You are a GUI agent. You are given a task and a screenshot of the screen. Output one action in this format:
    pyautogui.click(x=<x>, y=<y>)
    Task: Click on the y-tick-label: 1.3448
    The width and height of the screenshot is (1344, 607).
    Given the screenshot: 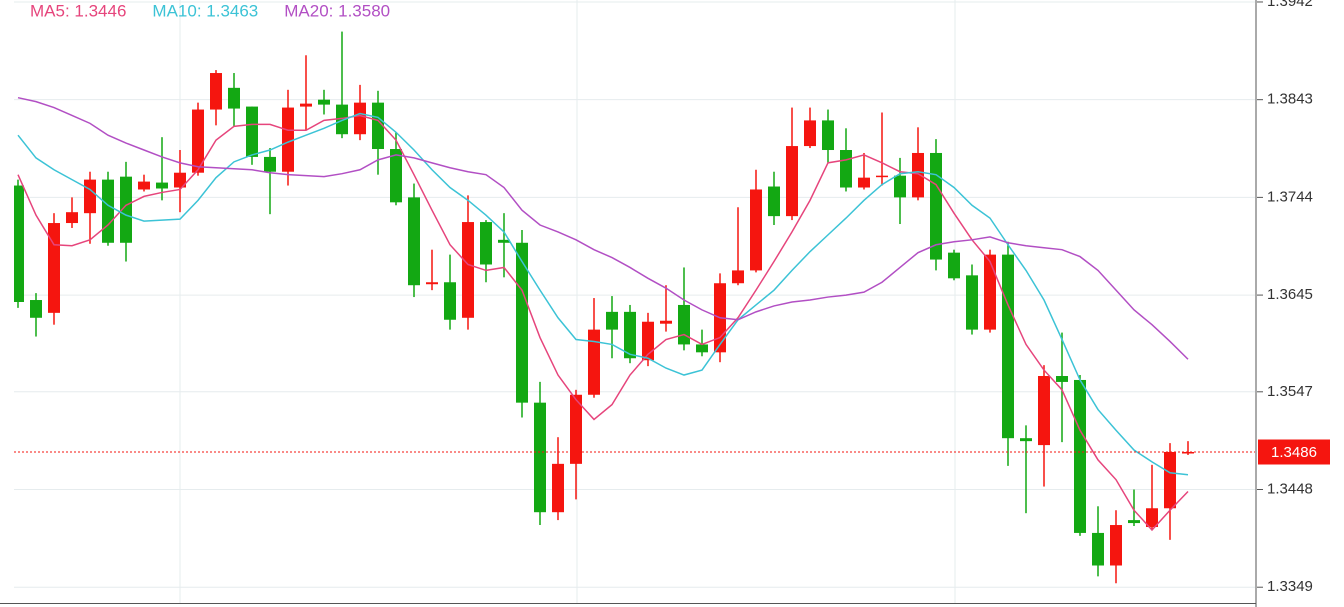 What is the action you would take?
    pyautogui.click(x=1290, y=488)
    